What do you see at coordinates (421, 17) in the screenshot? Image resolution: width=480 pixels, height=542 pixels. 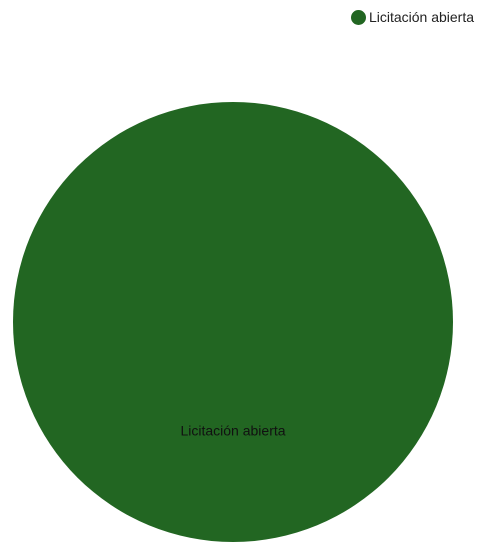 I see `legend-label: Licitación abierta` at bounding box center [421, 17].